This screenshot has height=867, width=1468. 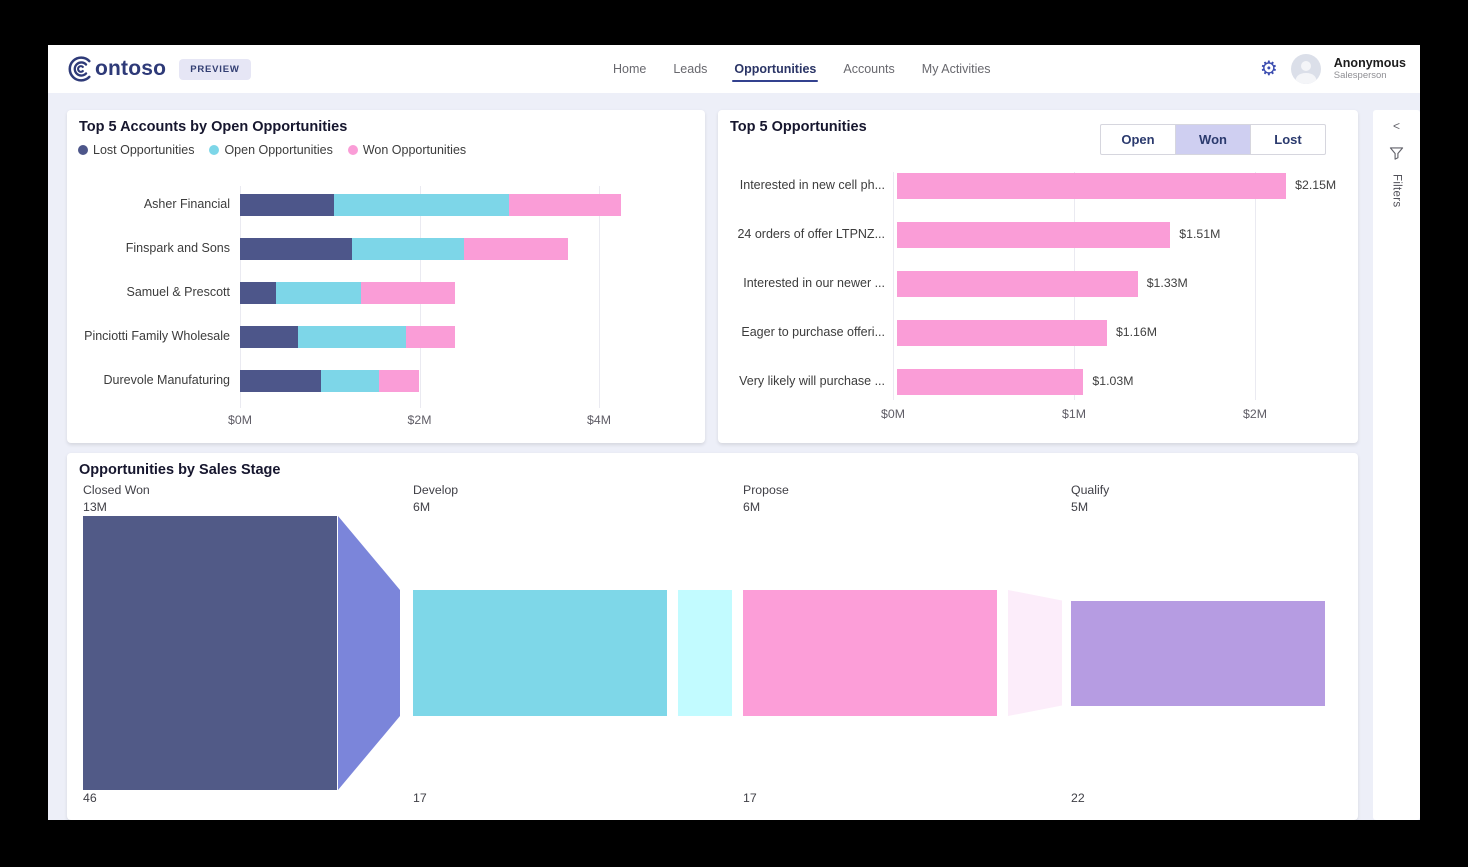 What do you see at coordinates (369, 653) in the screenshot?
I see `funnel-connector-closed-won` at bounding box center [369, 653].